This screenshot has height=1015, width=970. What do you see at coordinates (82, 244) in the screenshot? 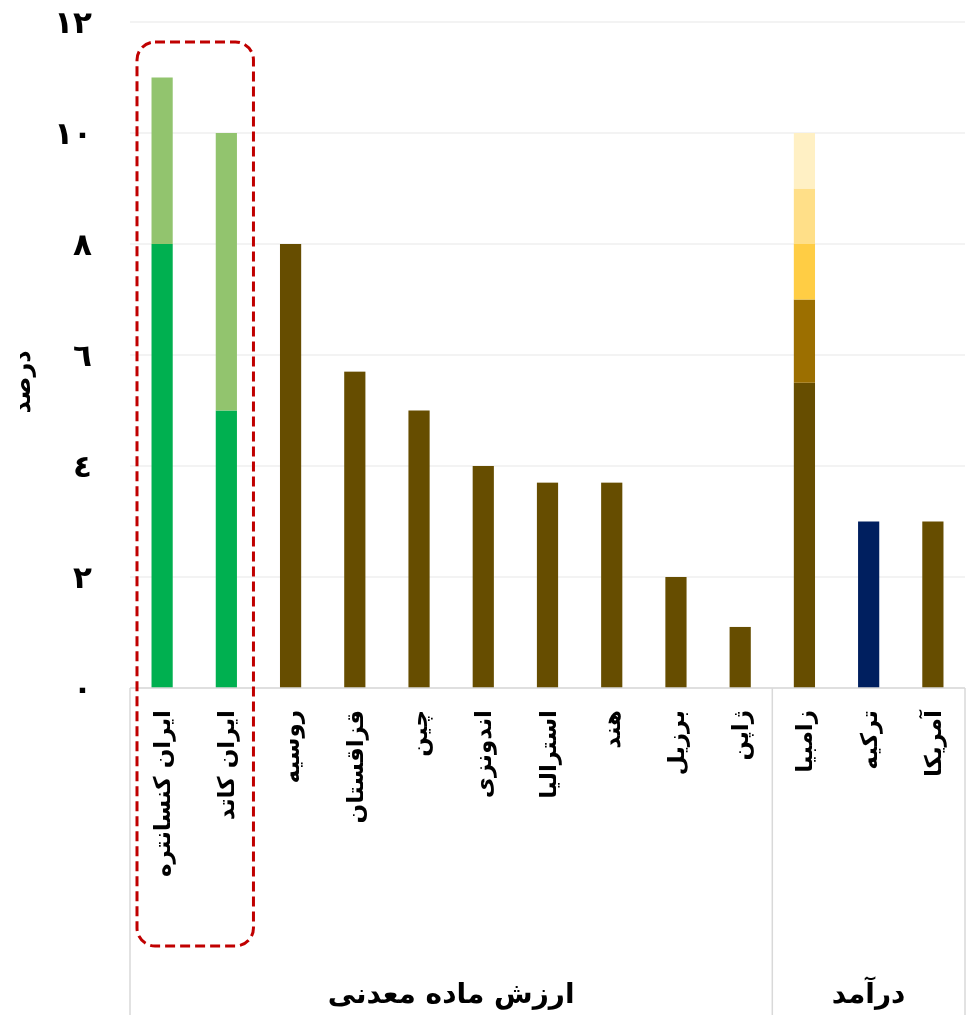
I see `y-tick-label: ٨` at bounding box center [82, 244].